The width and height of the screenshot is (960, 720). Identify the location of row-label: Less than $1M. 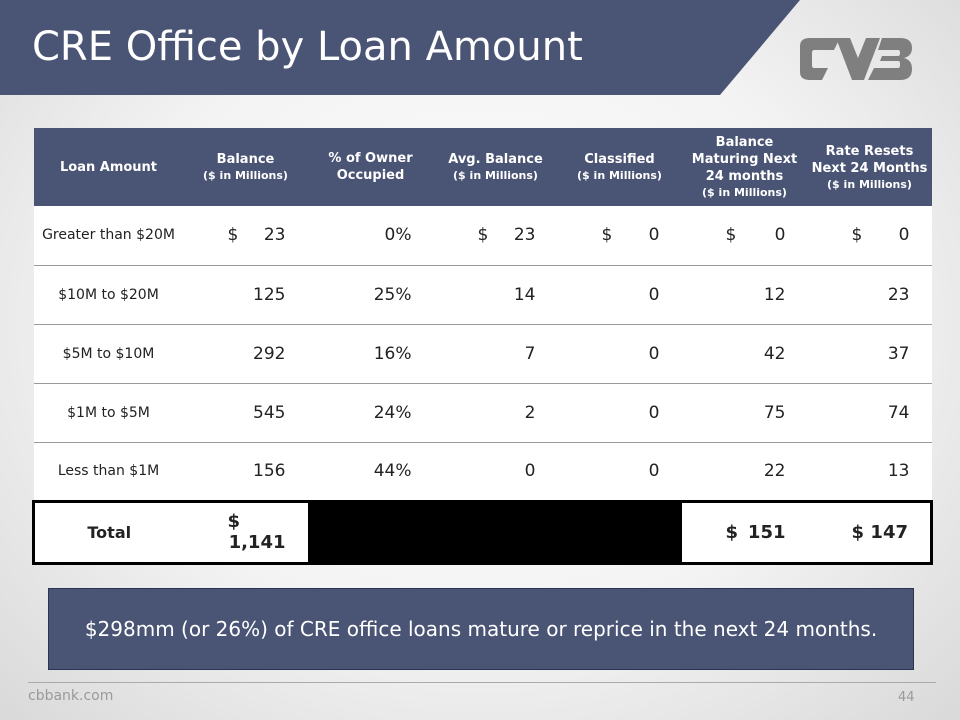
(108, 472).